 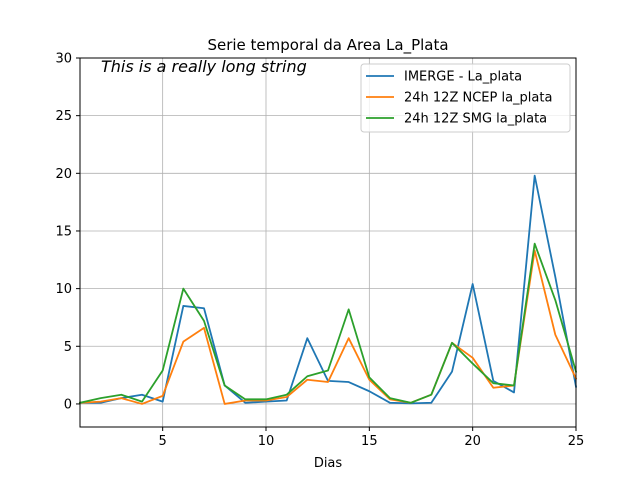 I want to click on y-tick-label: 5, so click(x=68, y=347).